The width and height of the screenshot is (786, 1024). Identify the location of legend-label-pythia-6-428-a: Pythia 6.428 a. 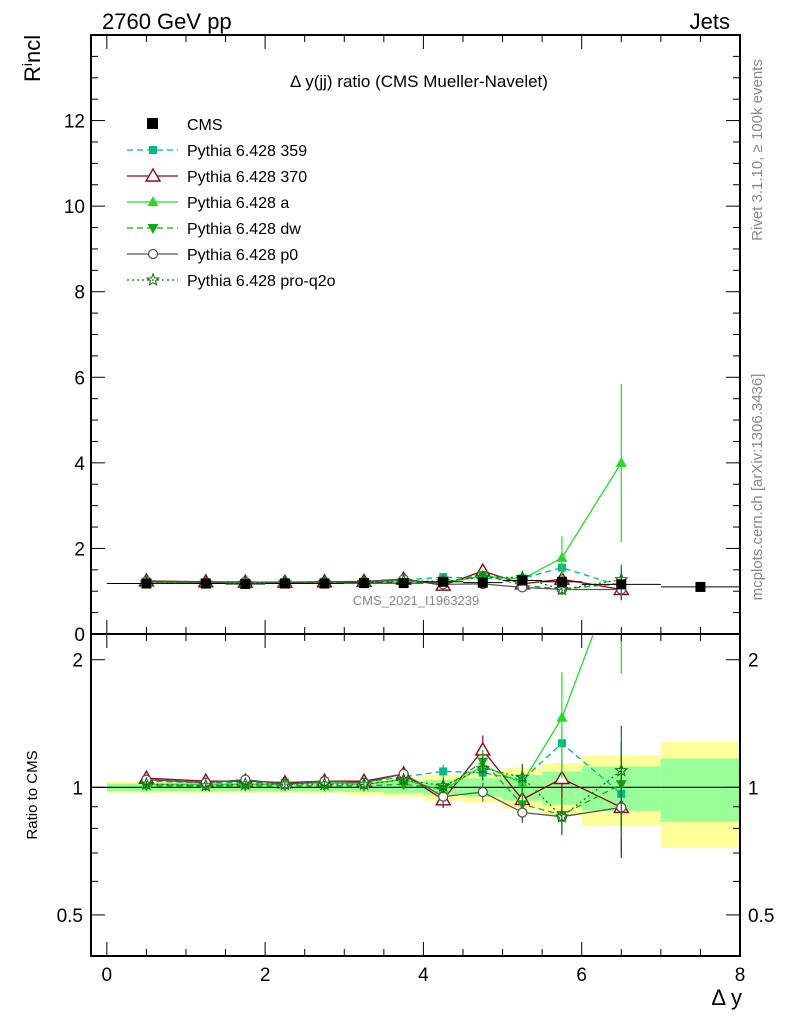
(238, 203).